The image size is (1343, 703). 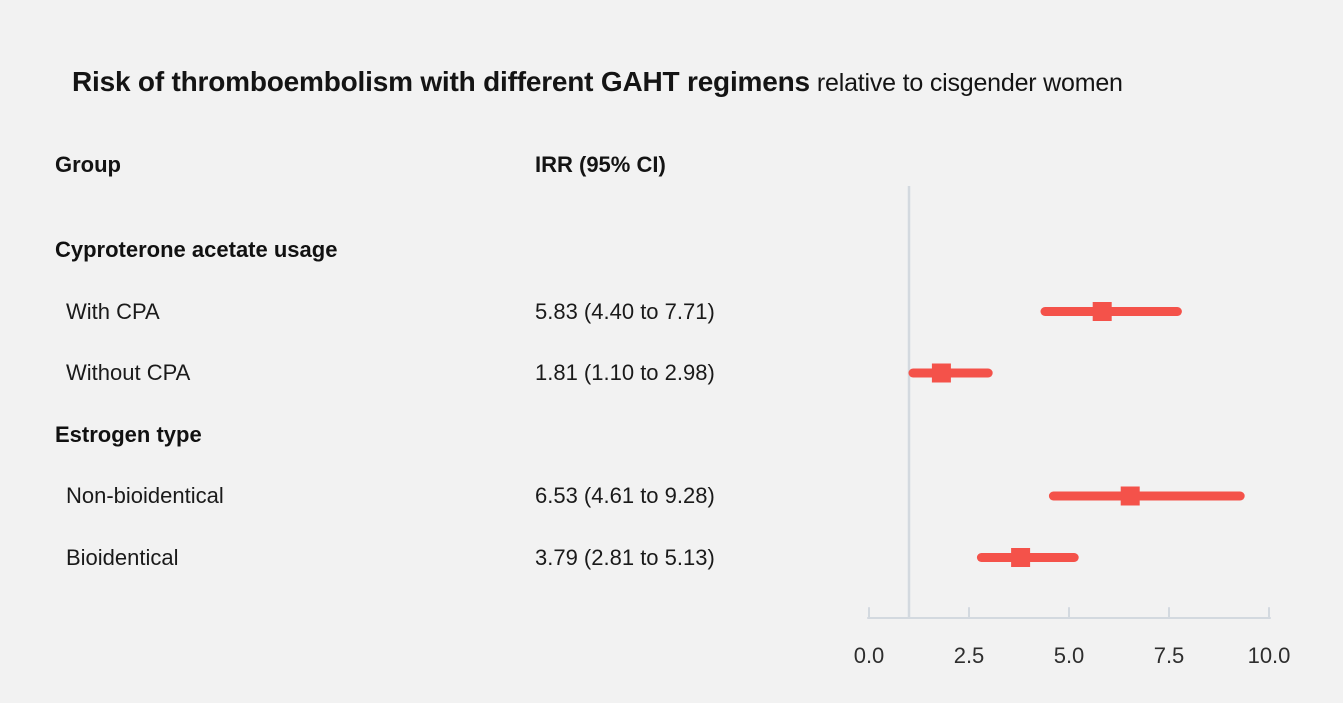 What do you see at coordinates (625, 372) in the screenshot?
I see `irr-value-text: 1.81 (1.10 to 2.98)` at bounding box center [625, 372].